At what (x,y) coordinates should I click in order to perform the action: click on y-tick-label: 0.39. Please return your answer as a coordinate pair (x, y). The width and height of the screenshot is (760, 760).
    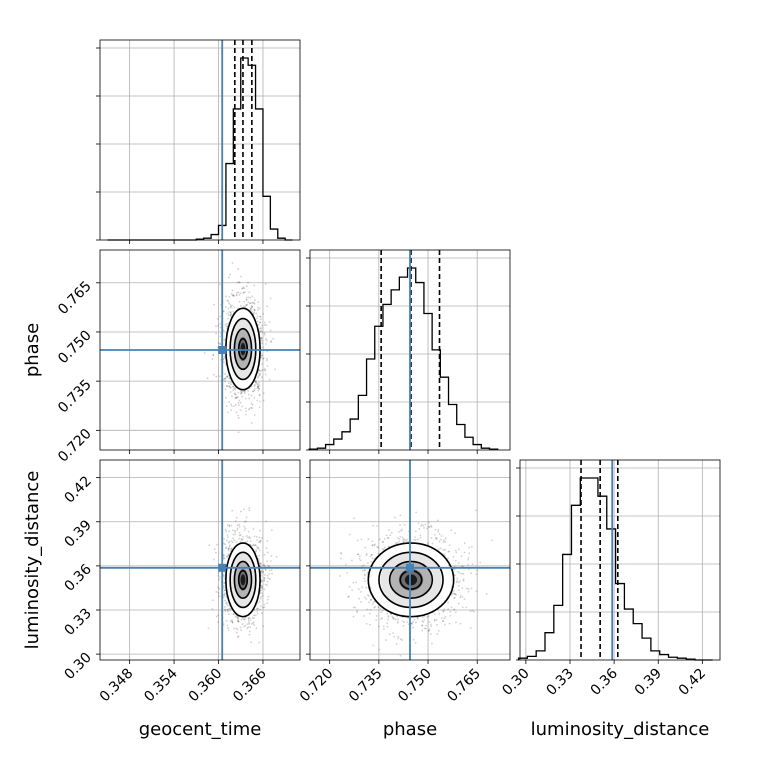
    Looking at the image, I should click on (77, 533).